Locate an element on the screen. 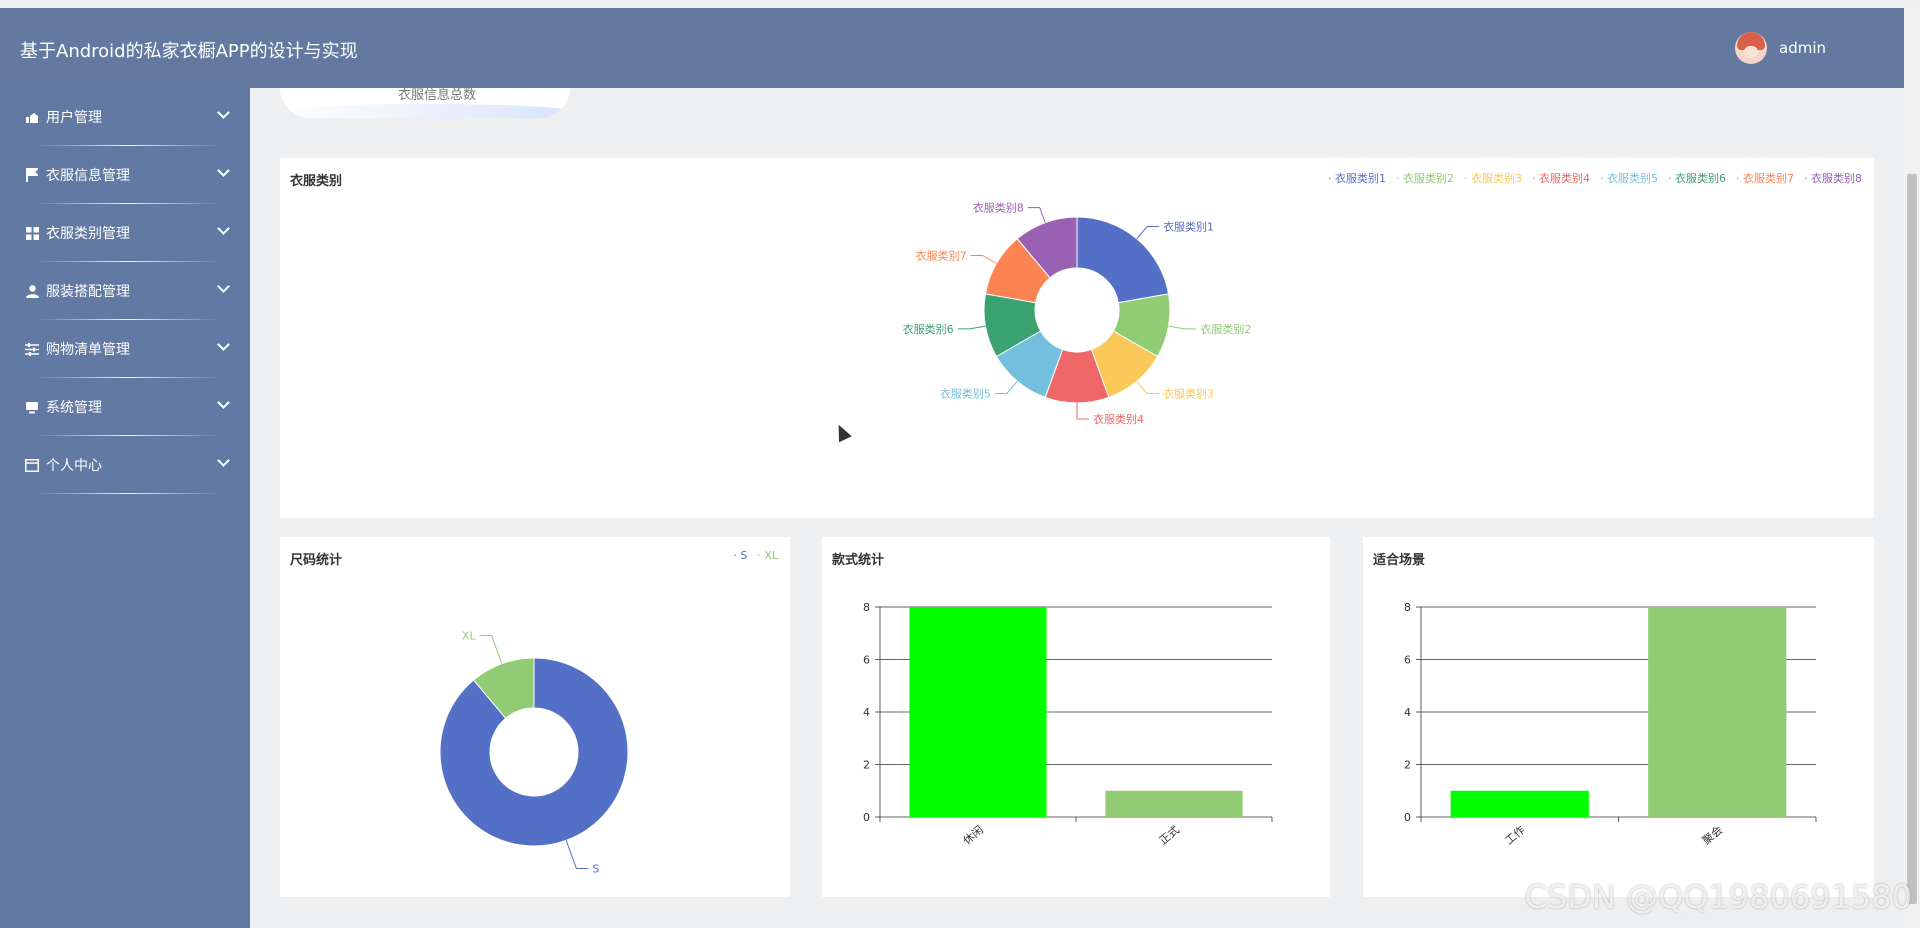  slice-label: 衣服类别2 is located at coordinates (1225, 329).